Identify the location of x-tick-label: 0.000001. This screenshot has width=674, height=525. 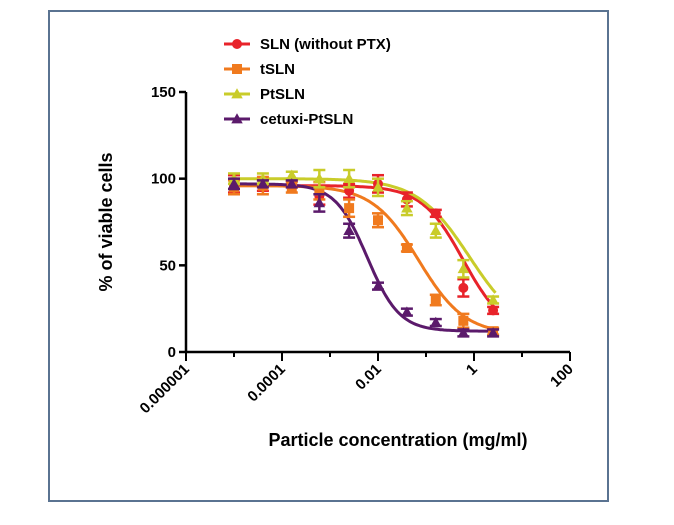
(165, 389).